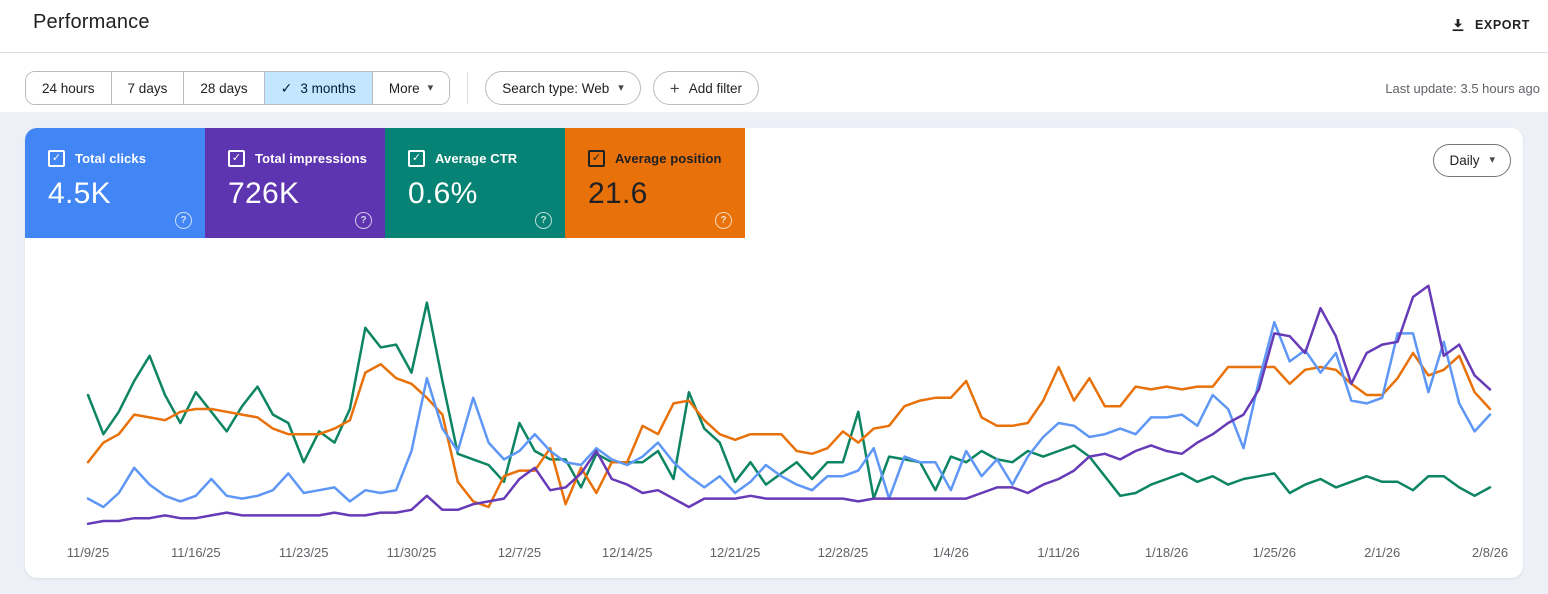  What do you see at coordinates (843, 552) in the screenshot?
I see `x-axis-tick: 12/28/25` at bounding box center [843, 552].